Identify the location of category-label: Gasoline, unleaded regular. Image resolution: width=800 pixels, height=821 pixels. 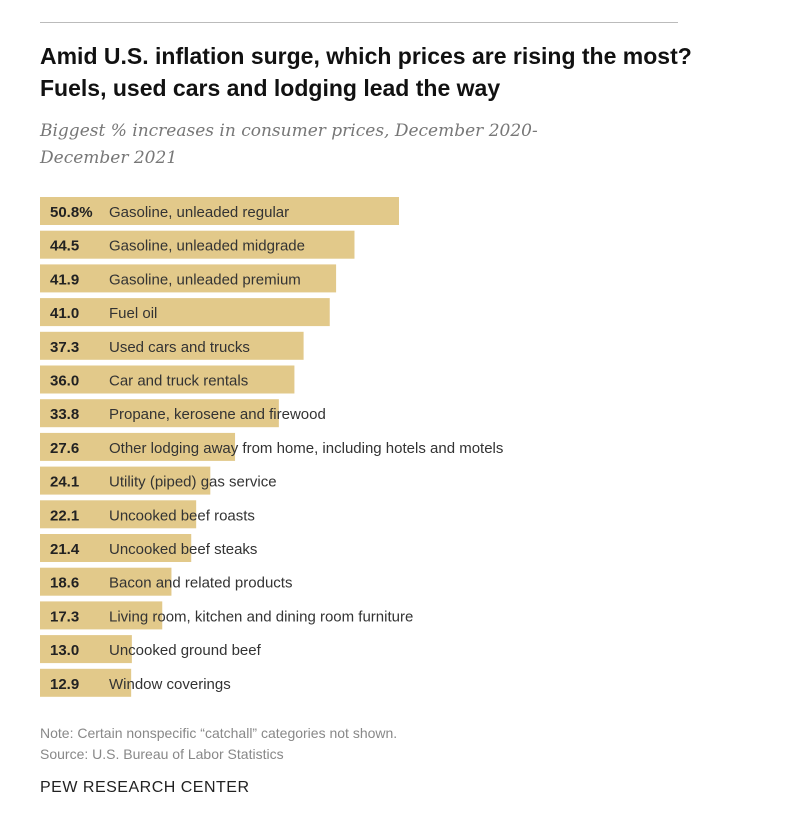
(199, 212).